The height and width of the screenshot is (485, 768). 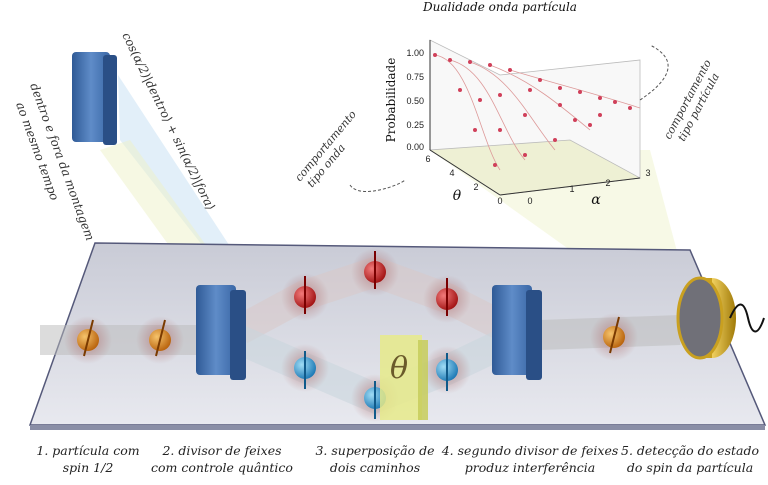 I want to click on z-axis-label: Probabilidade, so click(x=391, y=100).